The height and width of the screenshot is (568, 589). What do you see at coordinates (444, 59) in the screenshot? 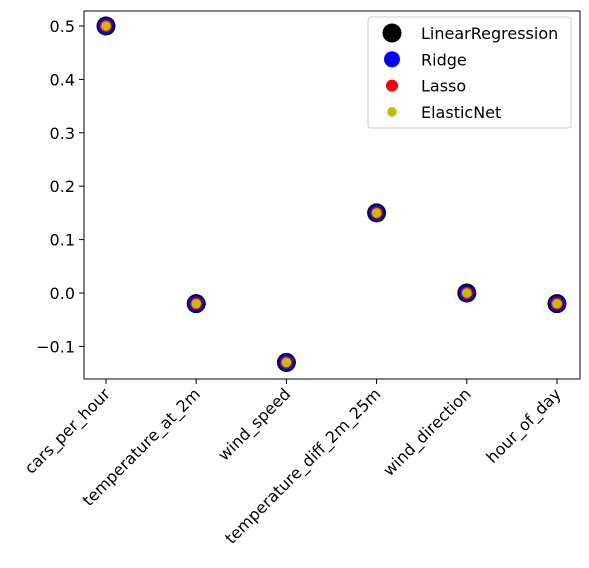
I see `legend-label-ridge: Ridge` at bounding box center [444, 59].